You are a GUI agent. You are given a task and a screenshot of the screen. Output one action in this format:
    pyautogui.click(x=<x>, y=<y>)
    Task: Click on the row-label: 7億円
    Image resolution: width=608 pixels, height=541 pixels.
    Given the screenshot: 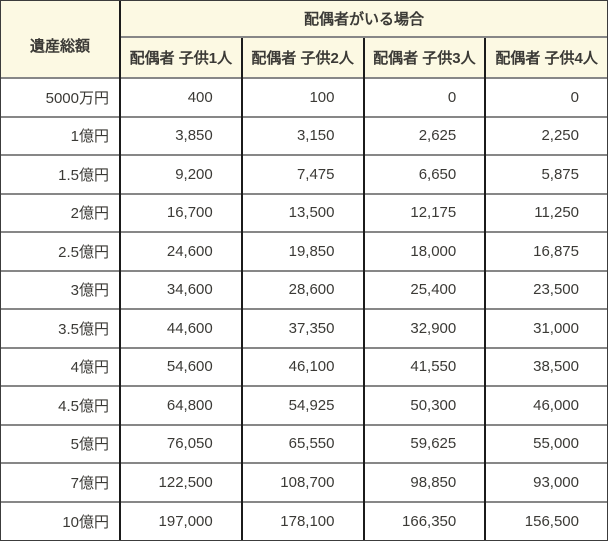 What is the action you would take?
    pyautogui.click(x=60, y=482)
    